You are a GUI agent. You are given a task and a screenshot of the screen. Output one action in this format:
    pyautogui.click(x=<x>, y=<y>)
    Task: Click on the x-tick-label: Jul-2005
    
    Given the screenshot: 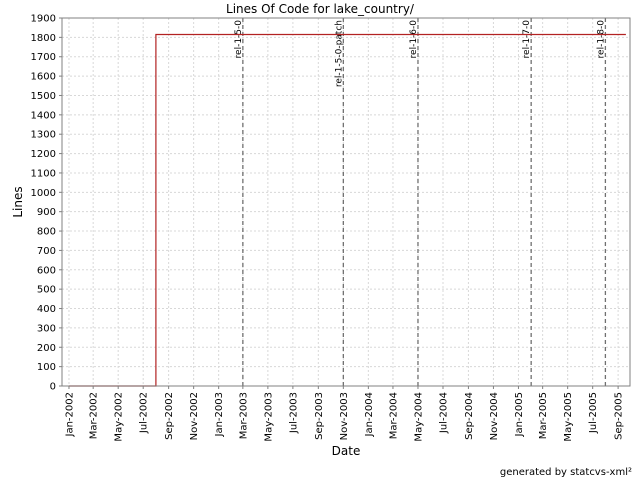 What is the action you would take?
    pyautogui.click(x=593, y=413)
    